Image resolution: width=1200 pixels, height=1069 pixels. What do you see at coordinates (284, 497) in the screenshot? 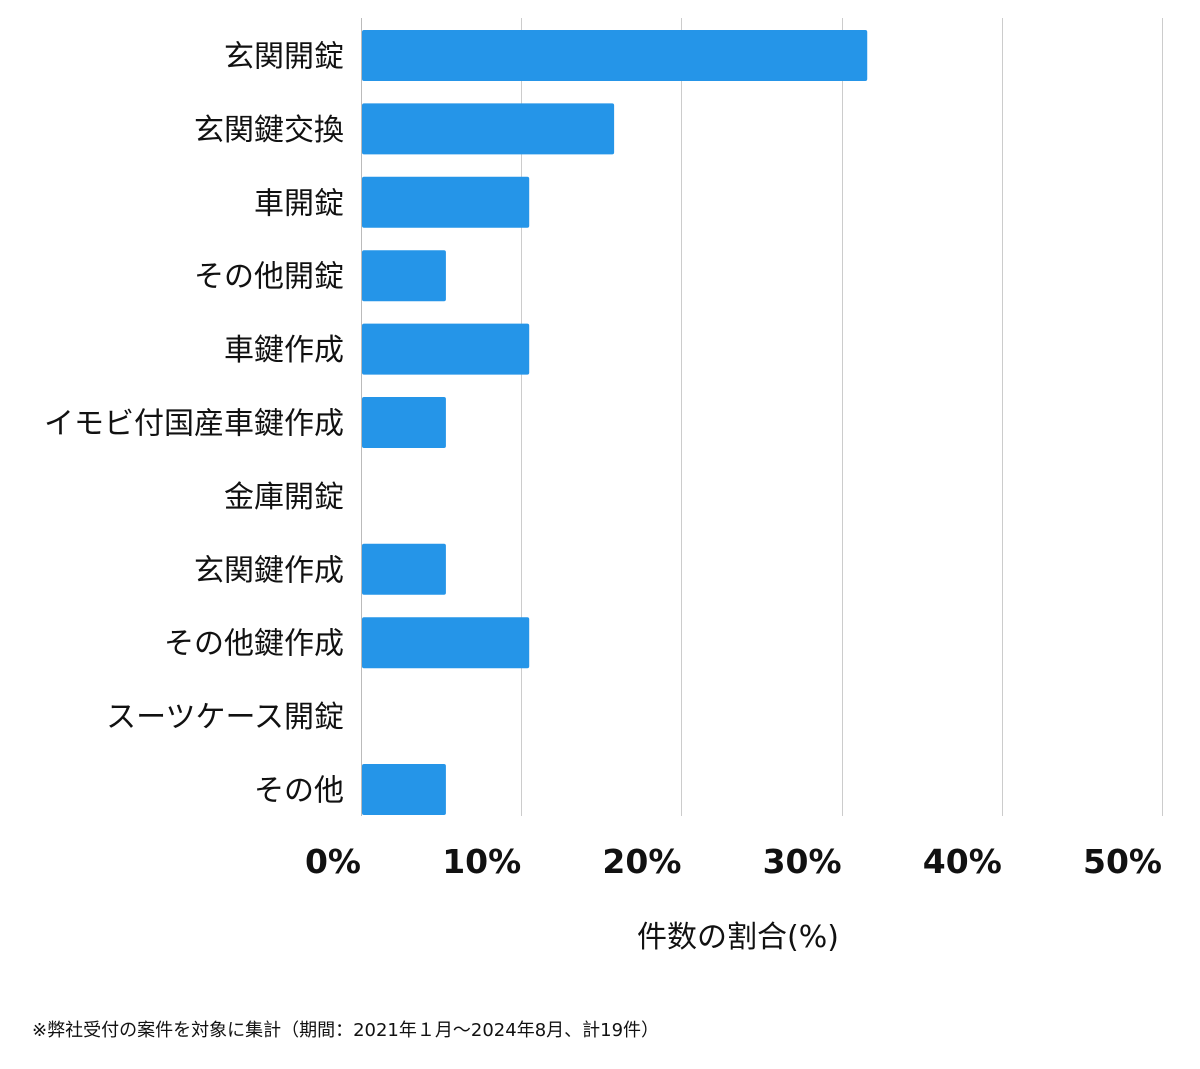
I see `category-label: 金庫開錠` at bounding box center [284, 497].